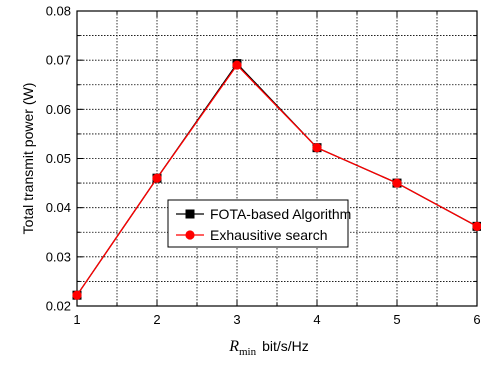 The height and width of the screenshot is (367, 481). I want to click on y-tick-label: 0.04, so click(58, 207).